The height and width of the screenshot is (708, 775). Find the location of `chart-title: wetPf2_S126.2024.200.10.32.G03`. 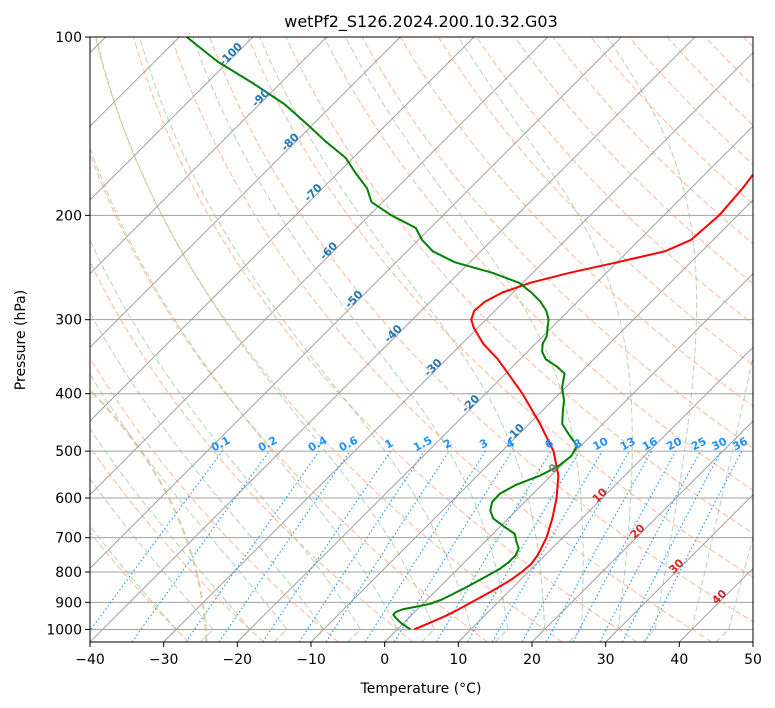

chart-title: wetPf2_S126.2024.200.10.32.G03 is located at coordinates (421, 22).